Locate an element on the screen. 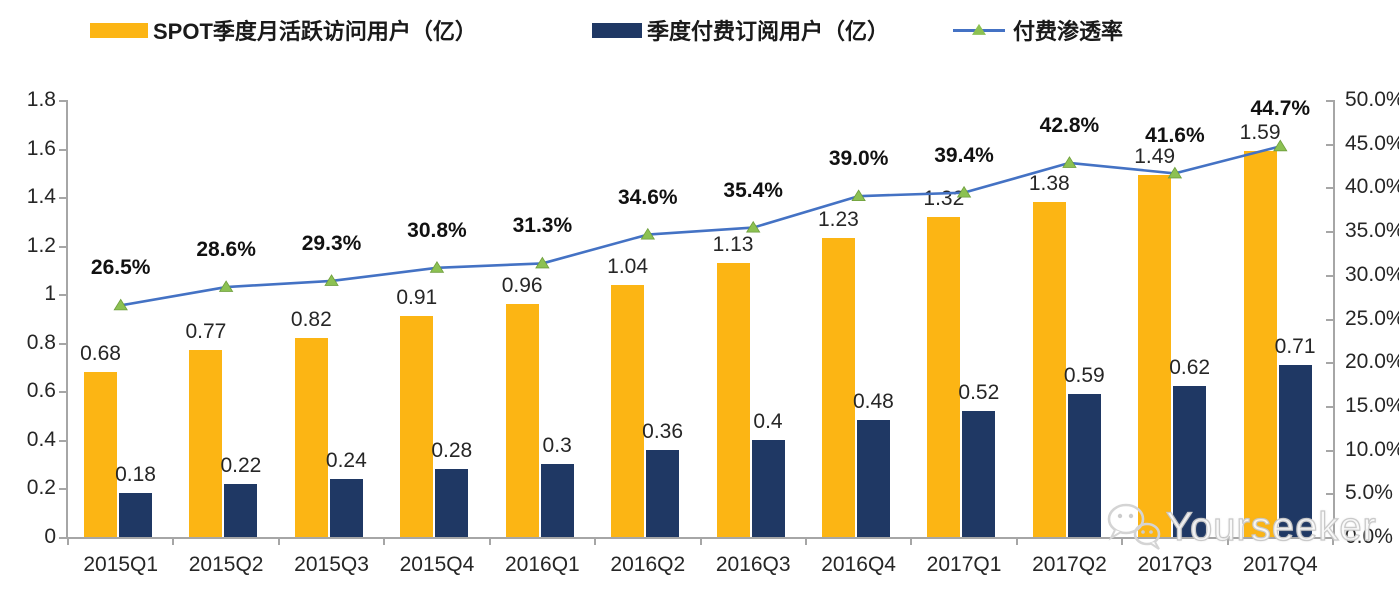  subscribers-legend-label: 季度付费订阅用户（亿） is located at coordinates (768, 31).